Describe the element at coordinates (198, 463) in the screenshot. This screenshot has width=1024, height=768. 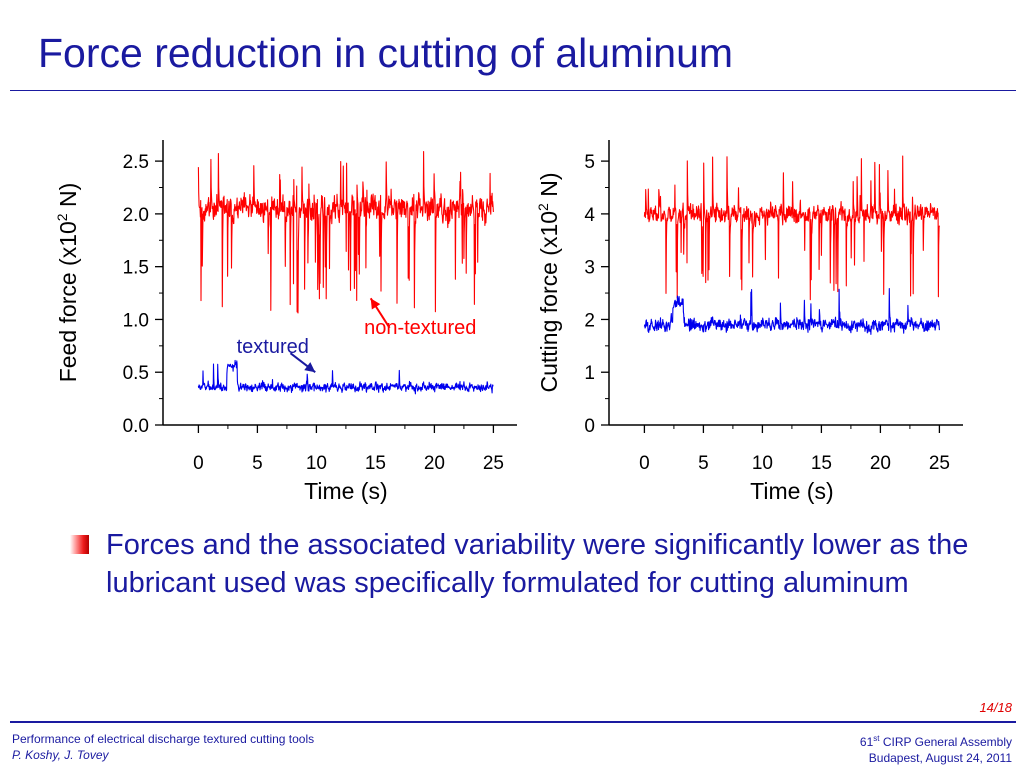
I see `chart1-x-tick-label: 0` at that location.